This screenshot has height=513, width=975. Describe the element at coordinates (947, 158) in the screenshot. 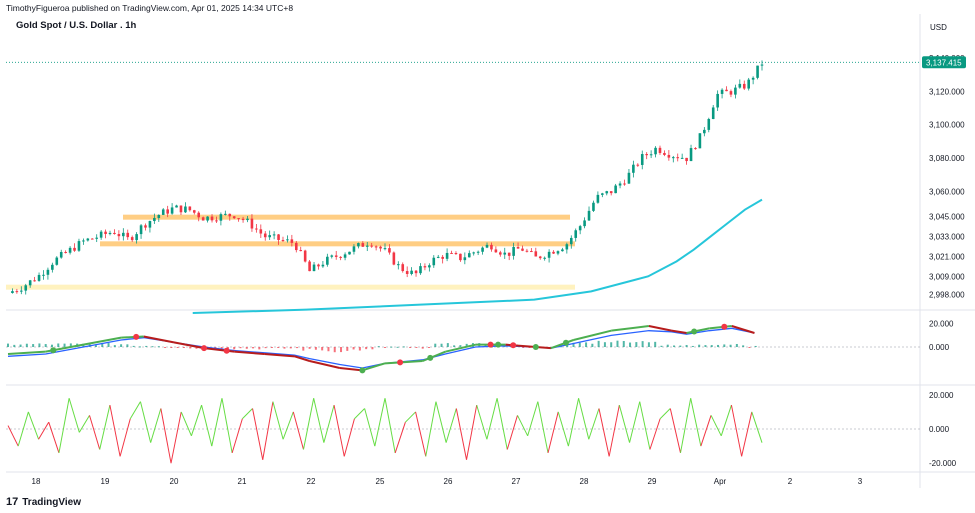

I see `price-tick-label: 3,080.000` at that location.